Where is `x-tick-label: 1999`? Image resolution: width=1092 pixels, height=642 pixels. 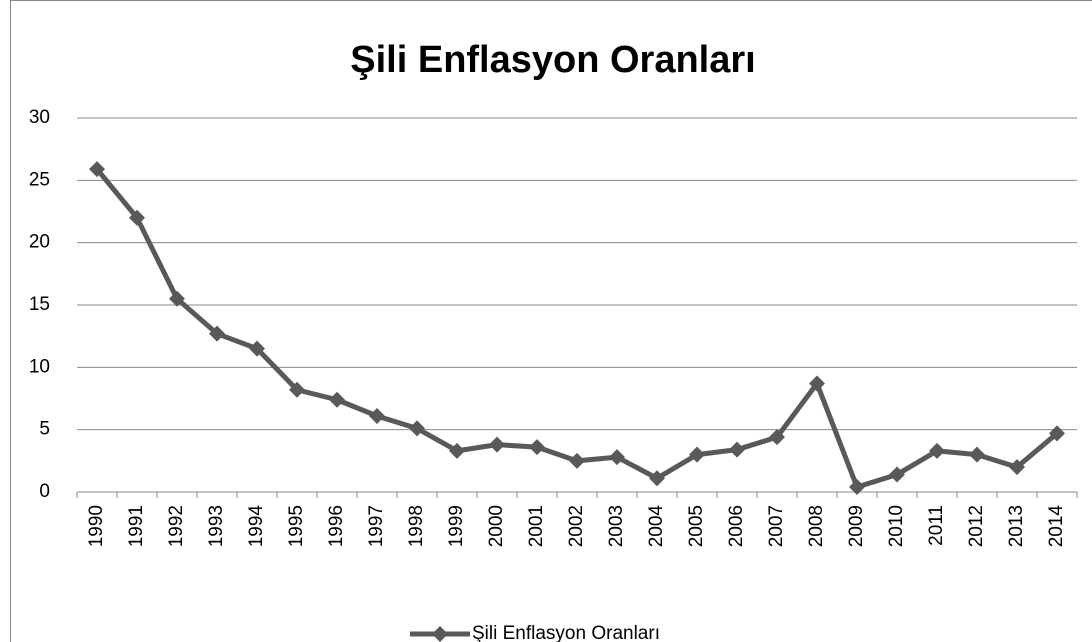 x-tick-label: 1999 is located at coordinates (456, 526).